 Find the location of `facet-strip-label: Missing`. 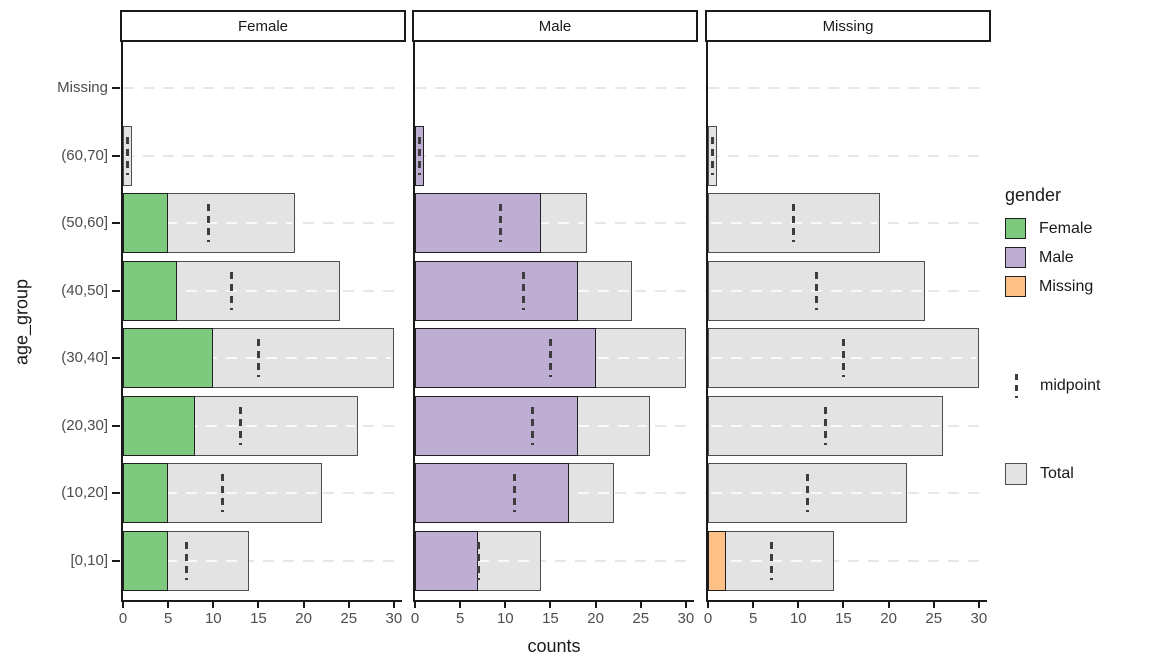

facet-strip-label: Missing is located at coordinates (848, 26).